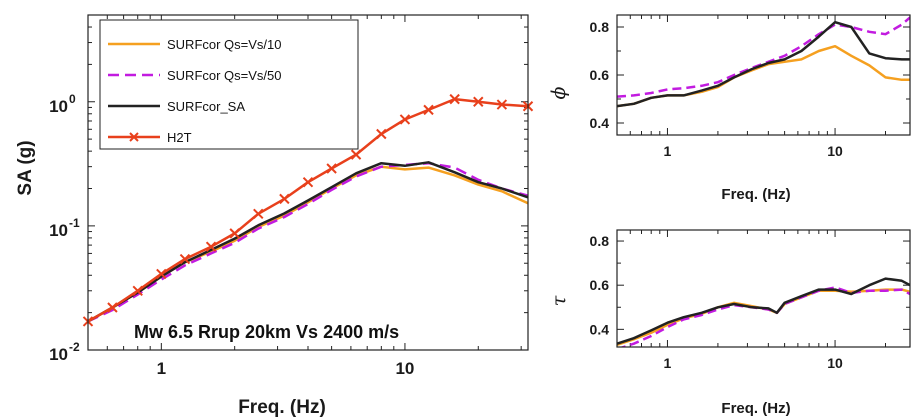  I want to click on legend-label-h2t: H2T, so click(179, 137).